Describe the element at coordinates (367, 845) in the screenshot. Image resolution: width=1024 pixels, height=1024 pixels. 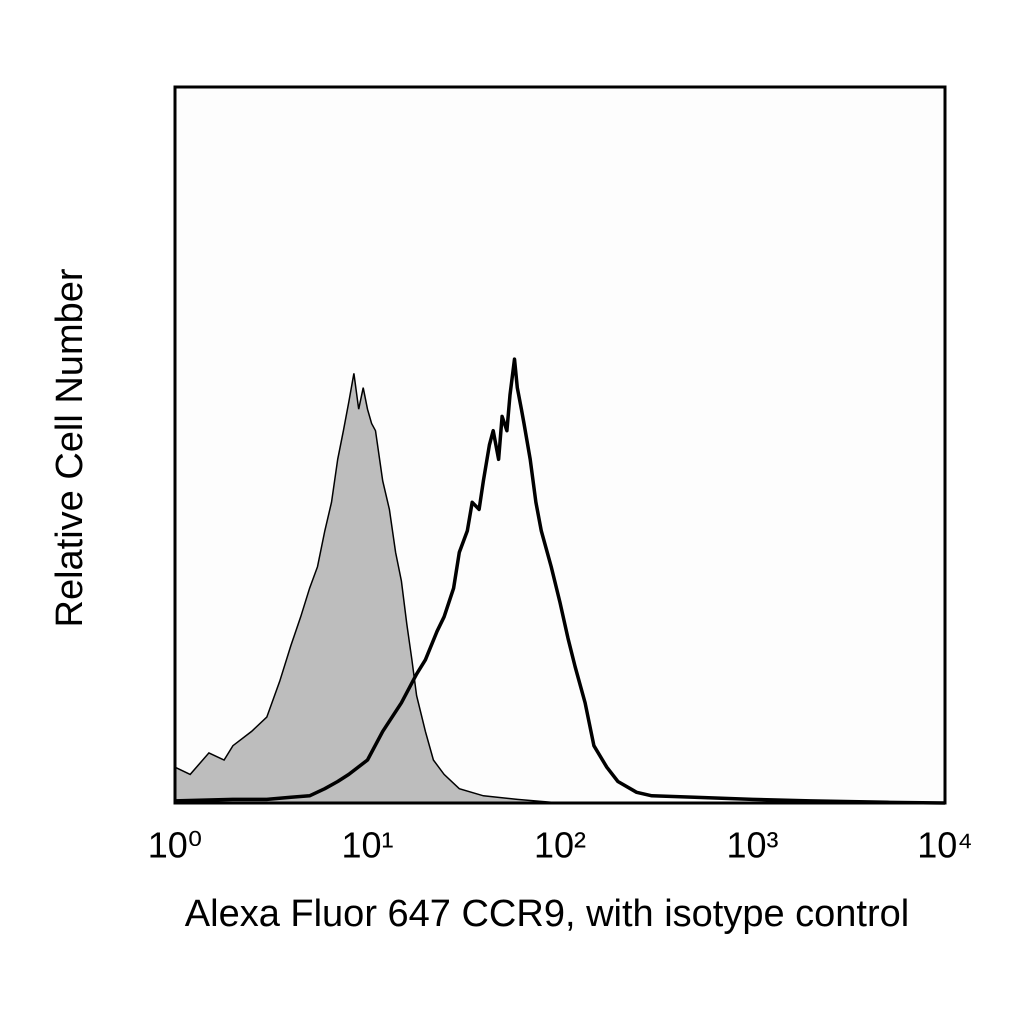
I see `x-tick-label: 10¹` at that location.